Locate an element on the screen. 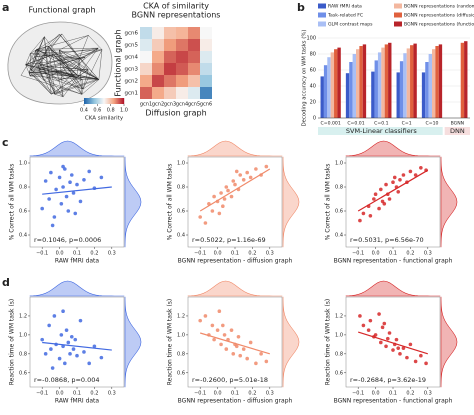 This screenshot has height=415, width=474. colorbar-tick-label: 0.8 is located at coordinates (111, 111).